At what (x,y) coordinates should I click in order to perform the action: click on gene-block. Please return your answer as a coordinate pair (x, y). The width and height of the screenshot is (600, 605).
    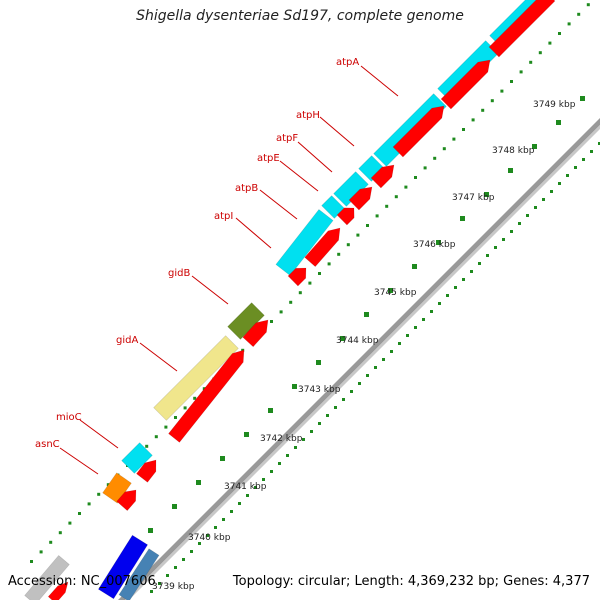
    Looking at the image, I should click on (123, 567).